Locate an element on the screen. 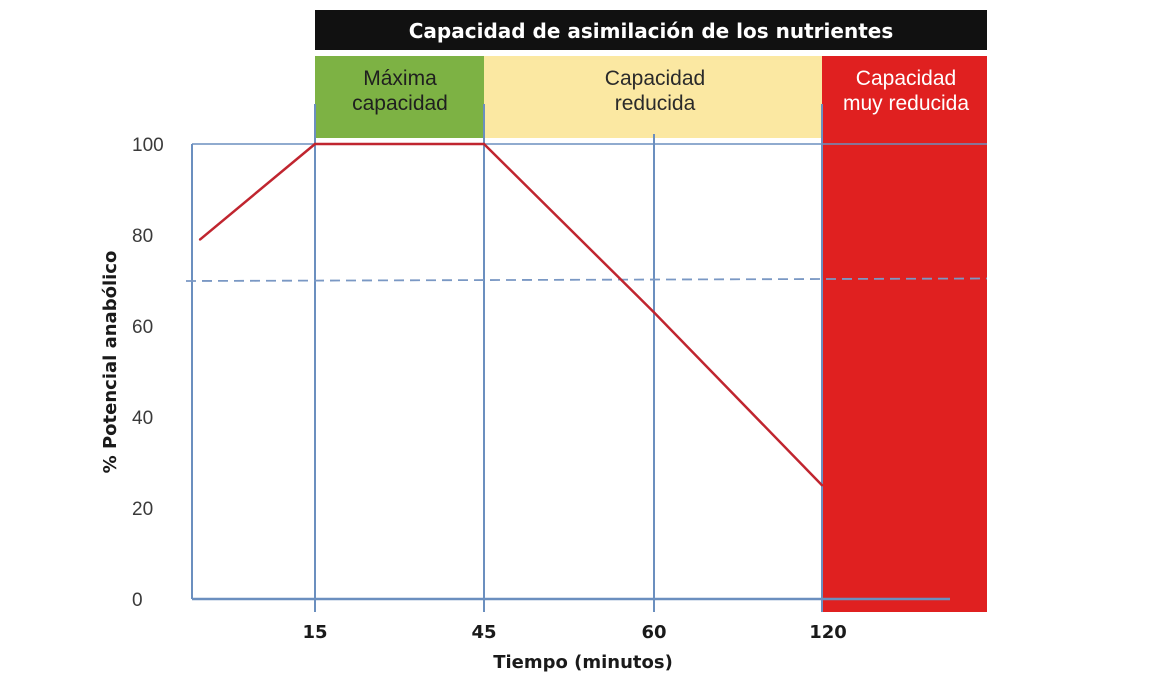 Image resolution: width=1160 pixels, height=679 pixels. band-maxima-capacidad is located at coordinates (399, 97).